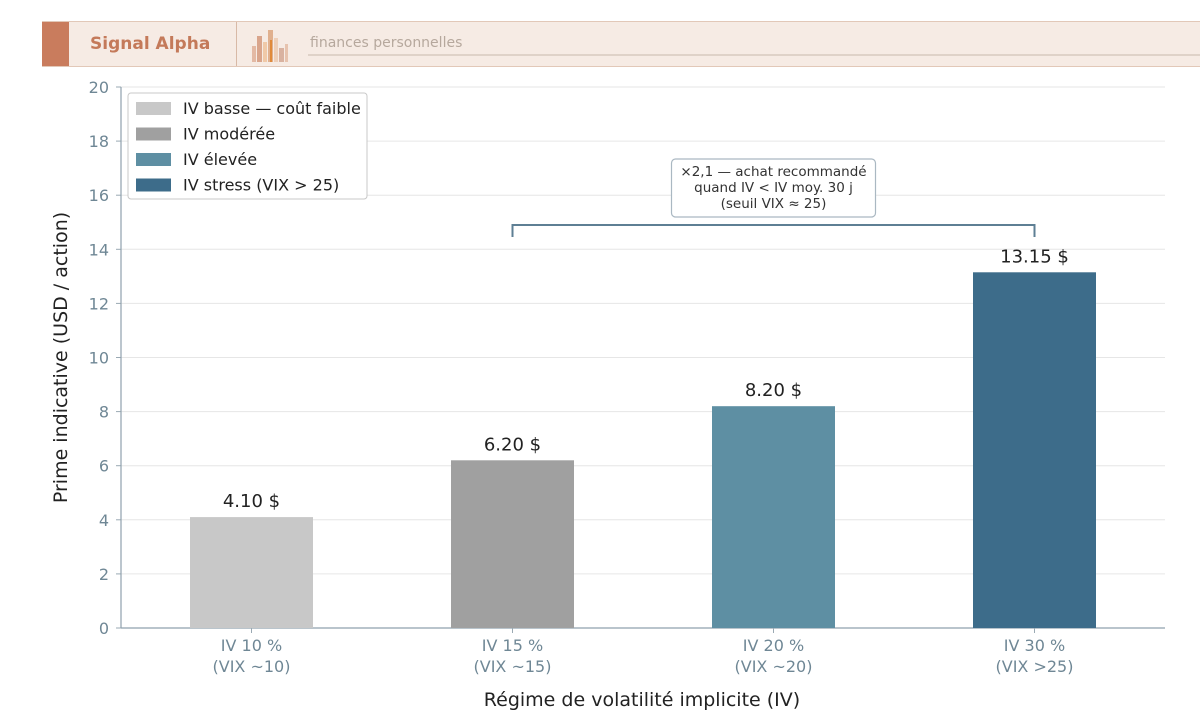  What do you see at coordinates (104, 520) in the screenshot?
I see `y-tick-label: 4` at bounding box center [104, 520].